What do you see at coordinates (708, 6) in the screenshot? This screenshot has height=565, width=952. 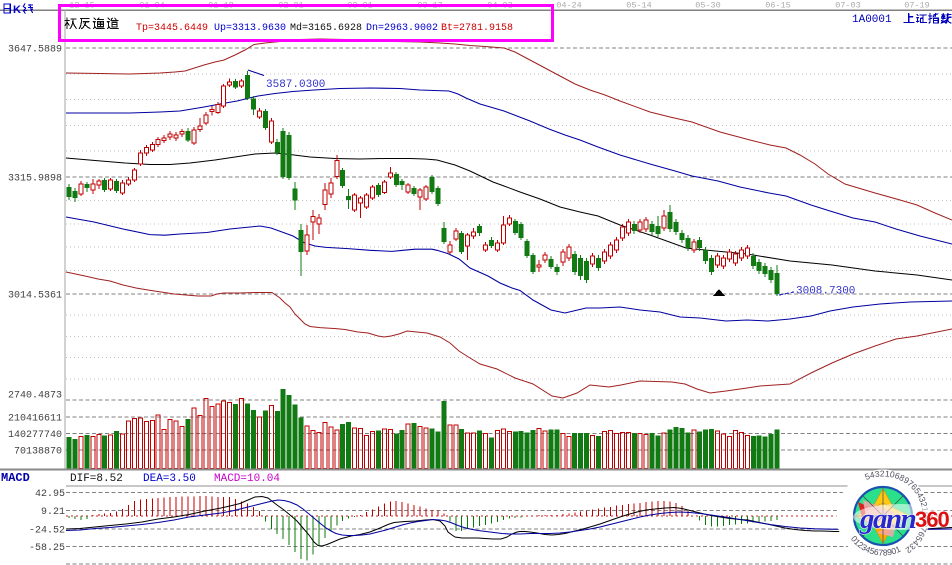 I see `svg-text: 05-30` at bounding box center [708, 6].